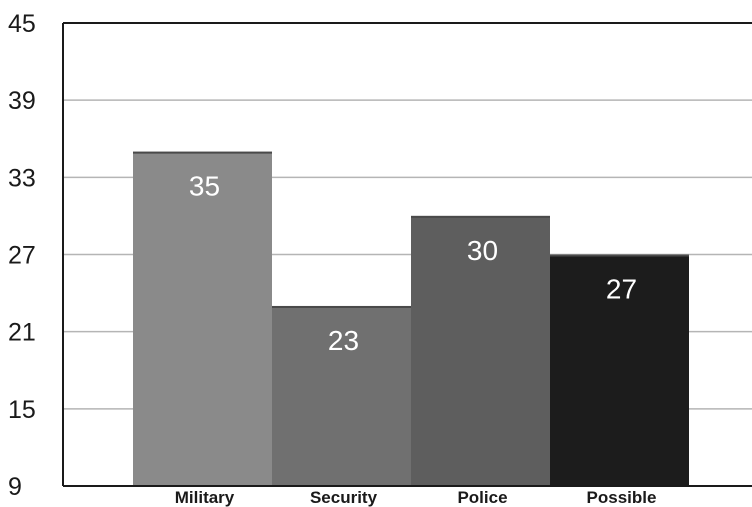 The image size is (752, 507). Describe the element at coordinates (22, 178) in the screenshot. I see `y-tick-label: 33` at that location.